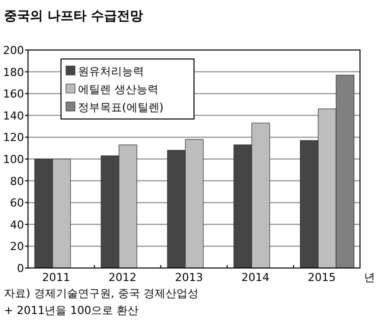  I want to click on x-tick-label: 2014, so click(255, 277).